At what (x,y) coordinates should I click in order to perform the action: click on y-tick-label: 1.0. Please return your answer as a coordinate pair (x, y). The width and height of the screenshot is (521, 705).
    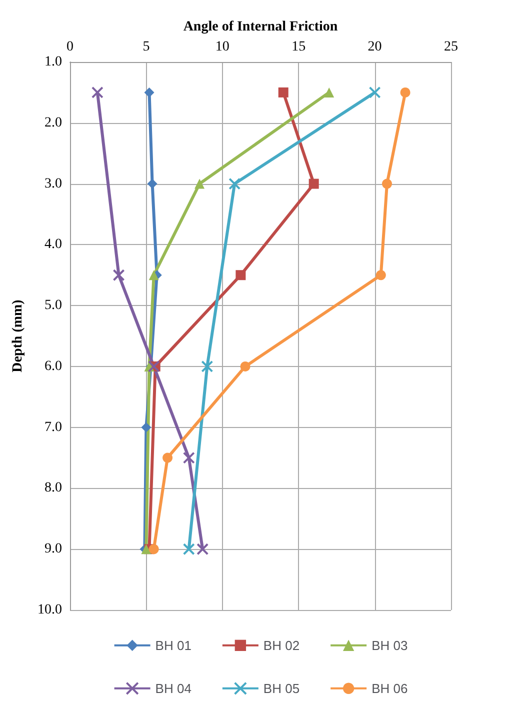
    Looking at the image, I should click on (53, 62).